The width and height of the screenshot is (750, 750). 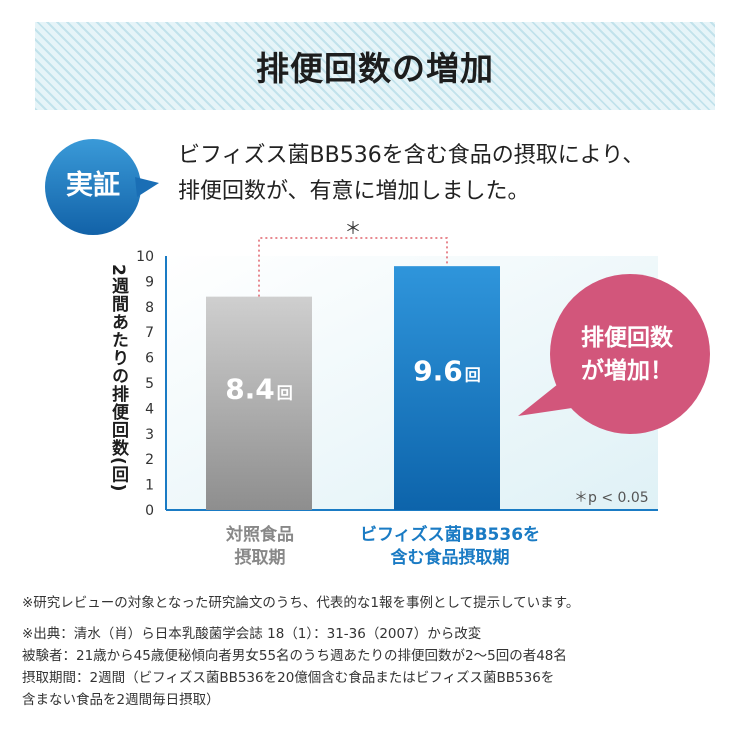 I want to click on callout-line-1: 排便回数, so click(x=627, y=338).